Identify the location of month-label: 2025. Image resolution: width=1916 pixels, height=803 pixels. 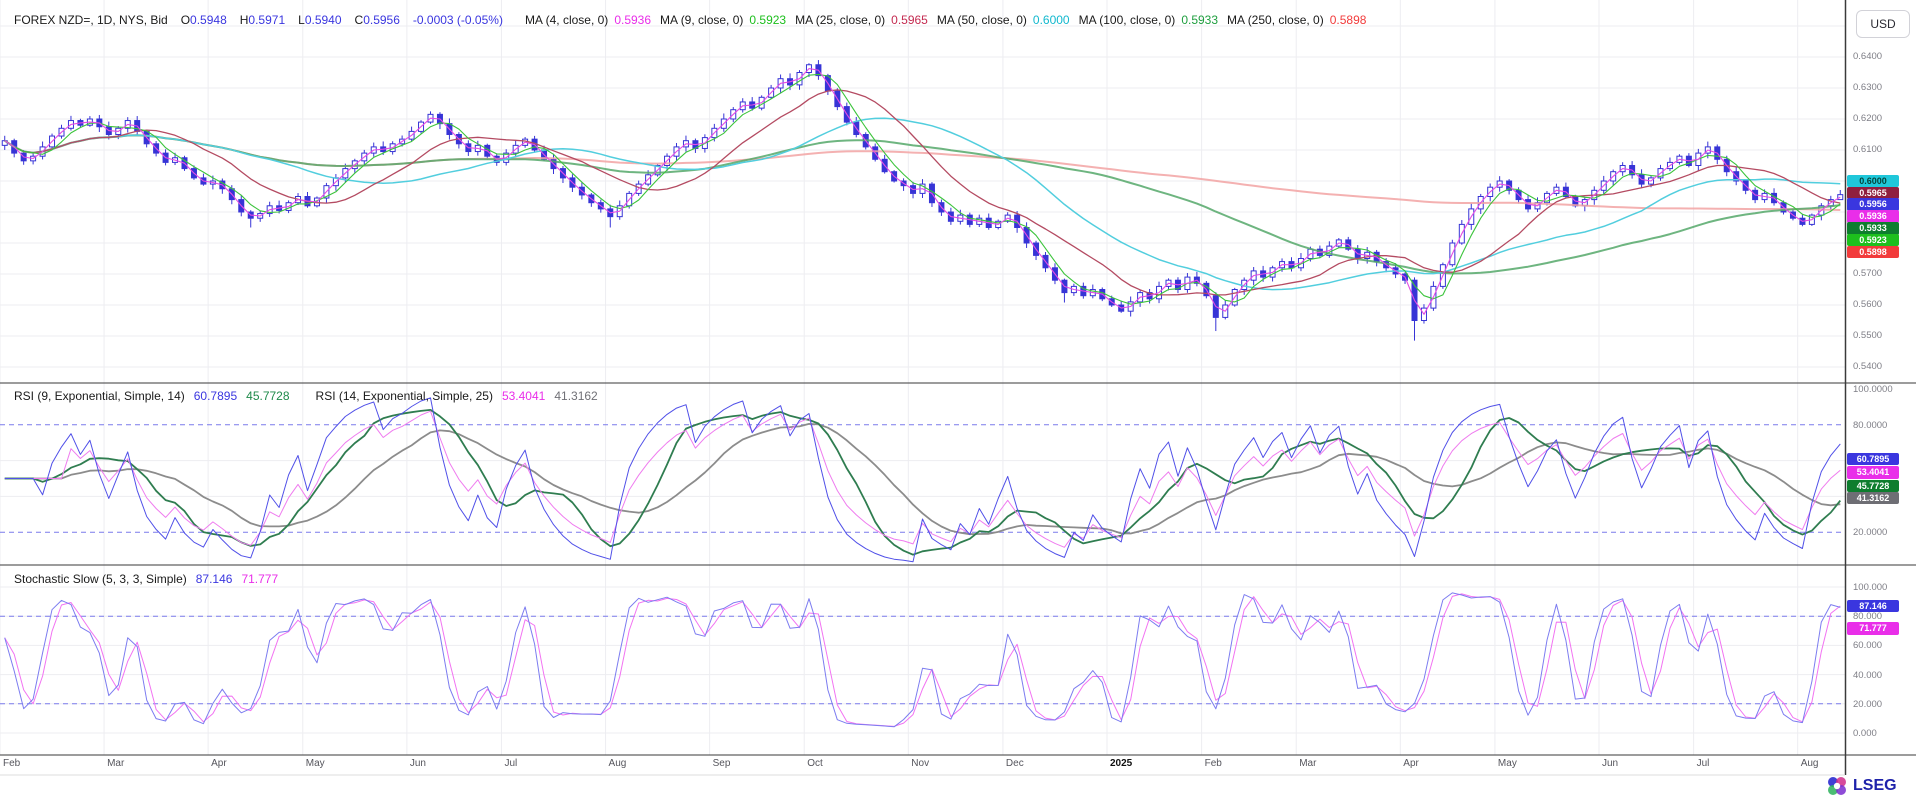
(1121, 763).